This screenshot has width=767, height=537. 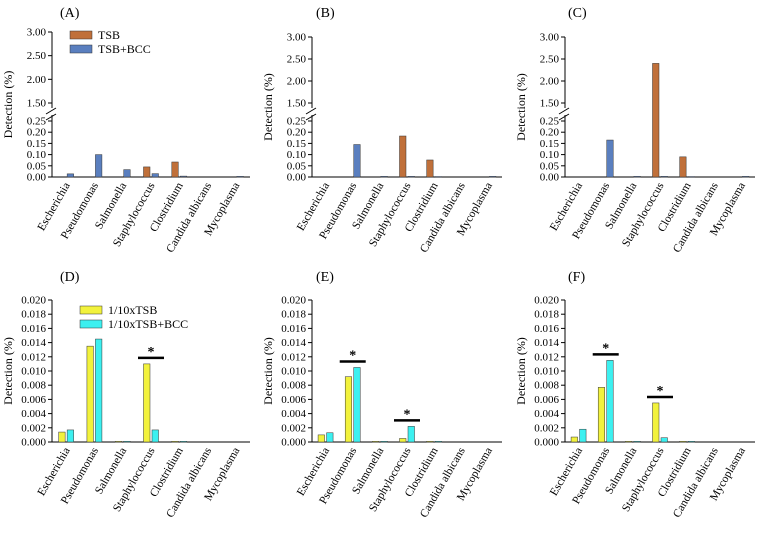 What do you see at coordinates (691, 177) in the screenshot?
I see `bar-tsb-bcc-clostridium` at bounding box center [691, 177].